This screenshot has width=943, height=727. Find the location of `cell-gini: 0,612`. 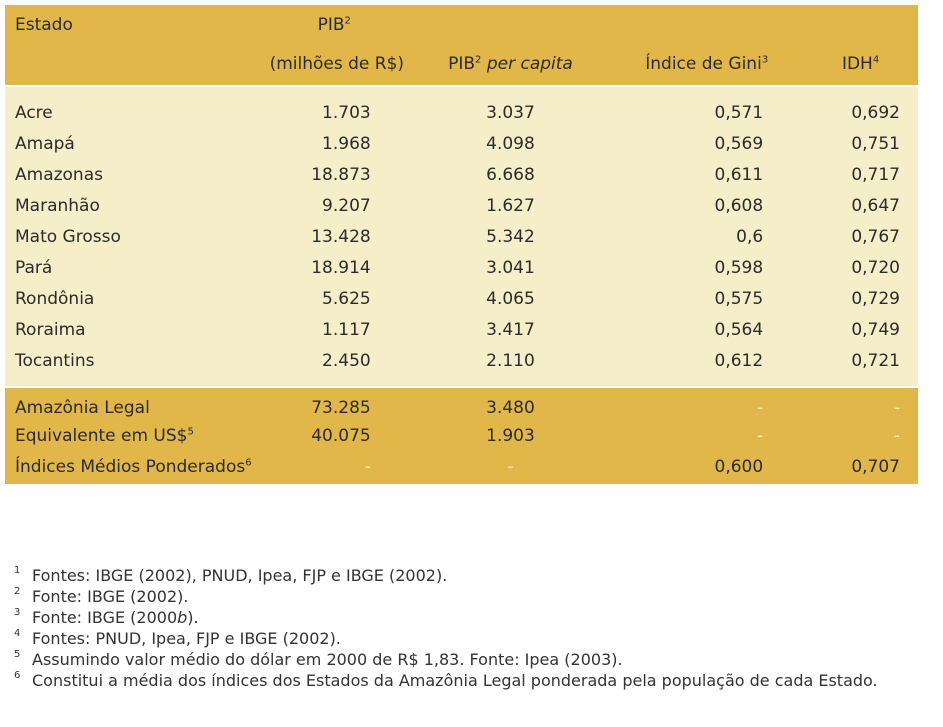

cell-gini: 0,612 is located at coordinates (707, 360).